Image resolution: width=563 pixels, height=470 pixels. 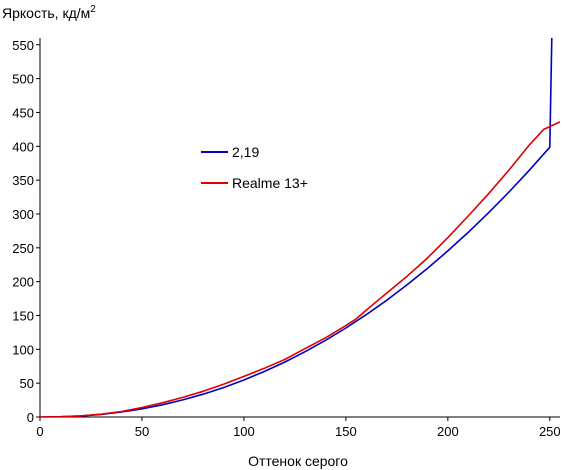 What do you see at coordinates (27, 383) in the screenshot?
I see `y-tick-label: 50` at bounding box center [27, 383].